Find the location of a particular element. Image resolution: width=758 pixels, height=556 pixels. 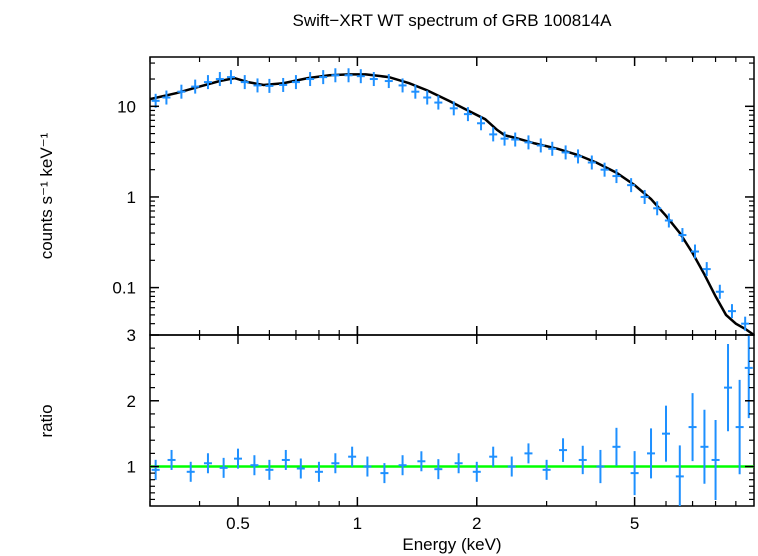

y-tick-label: 10 is located at coordinates (126, 106).